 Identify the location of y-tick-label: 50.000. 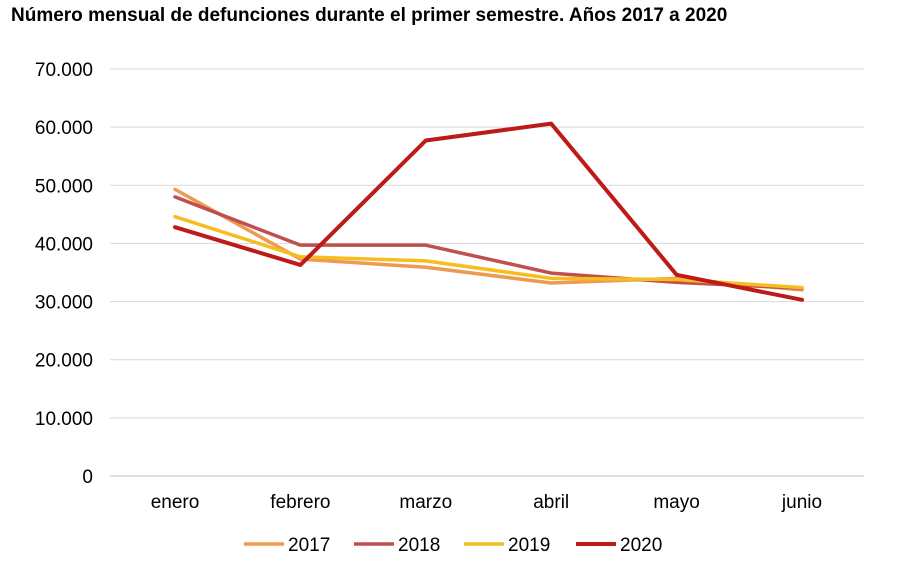
(64, 186).